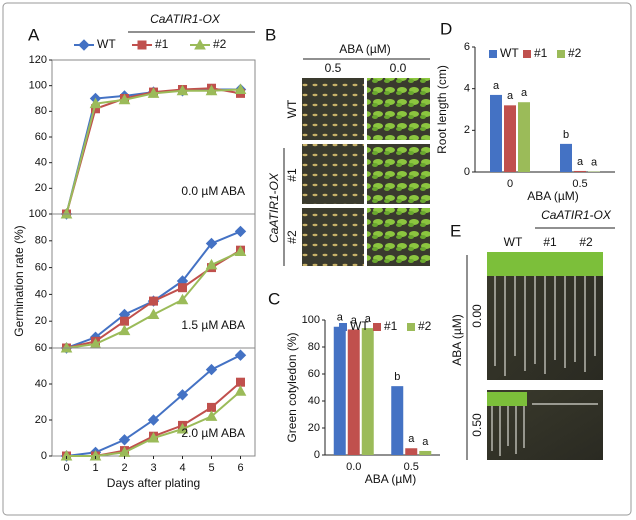 This screenshot has height=520, width=636. Describe the element at coordinates (292, 175) in the screenshot. I see `row-label: #1` at that location.